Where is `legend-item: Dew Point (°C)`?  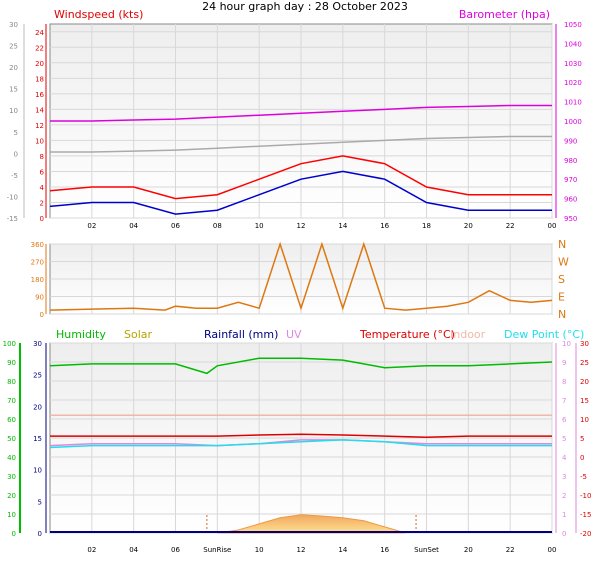
legend-item: Dew Point (°C) is located at coordinates (544, 334).